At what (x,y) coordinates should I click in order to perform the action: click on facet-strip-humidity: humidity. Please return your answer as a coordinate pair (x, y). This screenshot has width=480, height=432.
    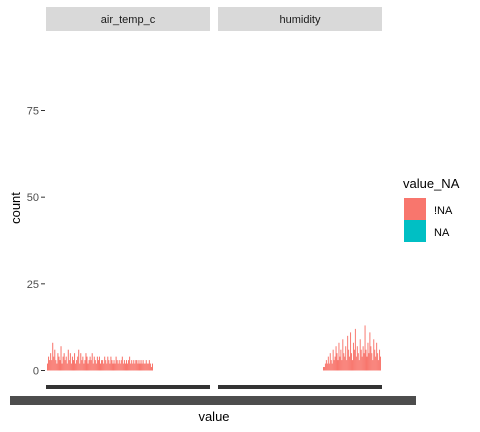
    Looking at the image, I should click on (300, 19).